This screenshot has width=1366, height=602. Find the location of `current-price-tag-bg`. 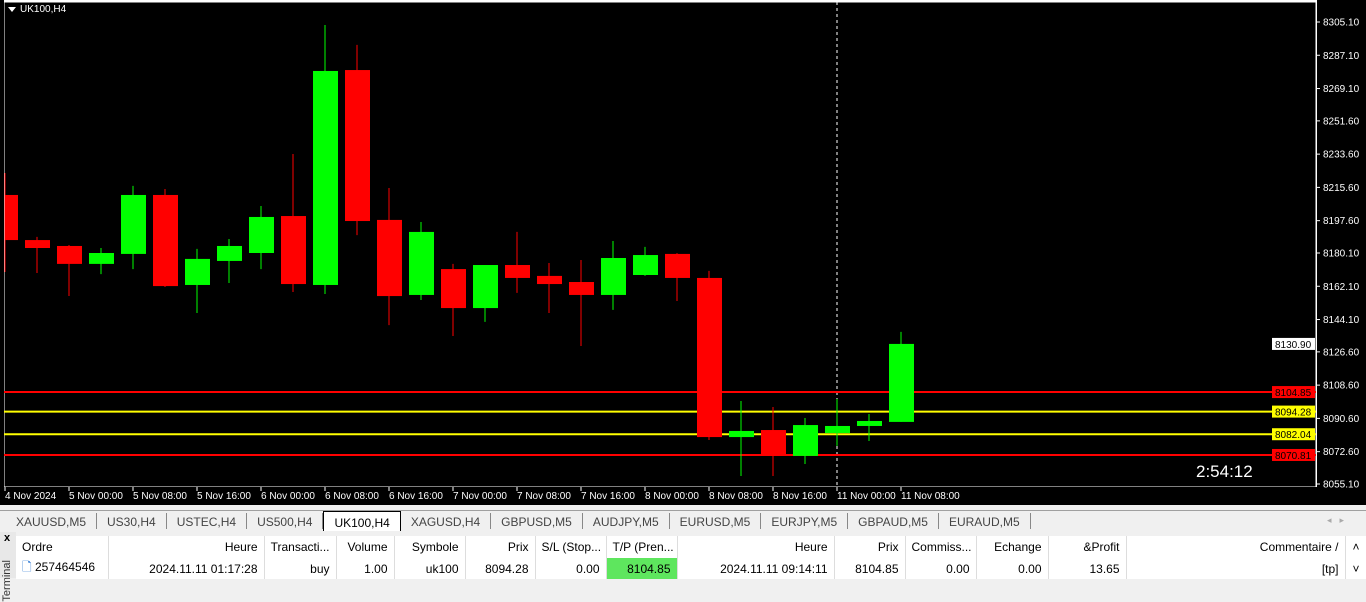

current-price-tag-bg is located at coordinates (1293, 343).